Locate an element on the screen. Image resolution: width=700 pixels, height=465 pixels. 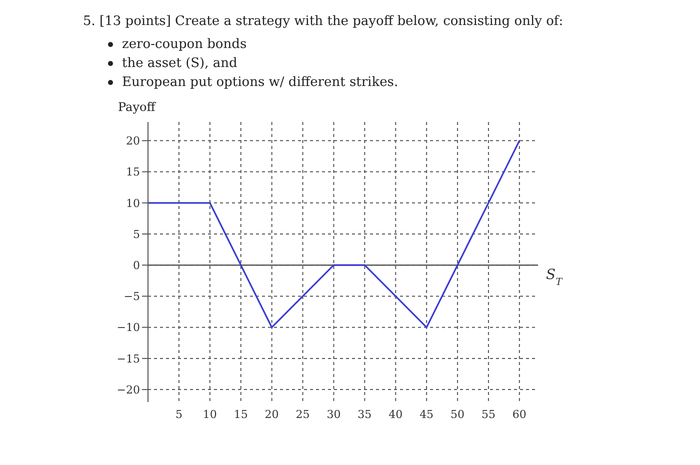
x-tick-label: 10 is located at coordinates (209, 414).